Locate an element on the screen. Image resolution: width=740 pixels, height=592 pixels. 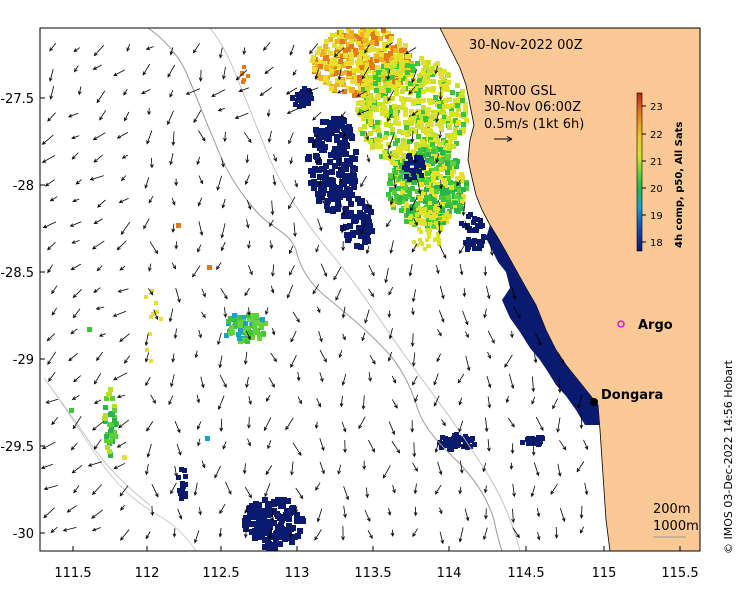
colorbar-tick-label: 22 is located at coordinates (656, 135).